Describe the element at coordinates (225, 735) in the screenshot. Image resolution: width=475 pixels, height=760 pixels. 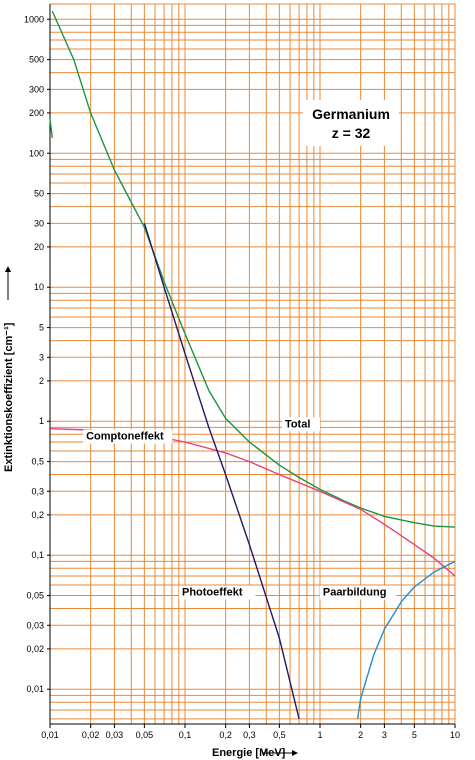
I see `x-tick-label: 0,2` at that location.